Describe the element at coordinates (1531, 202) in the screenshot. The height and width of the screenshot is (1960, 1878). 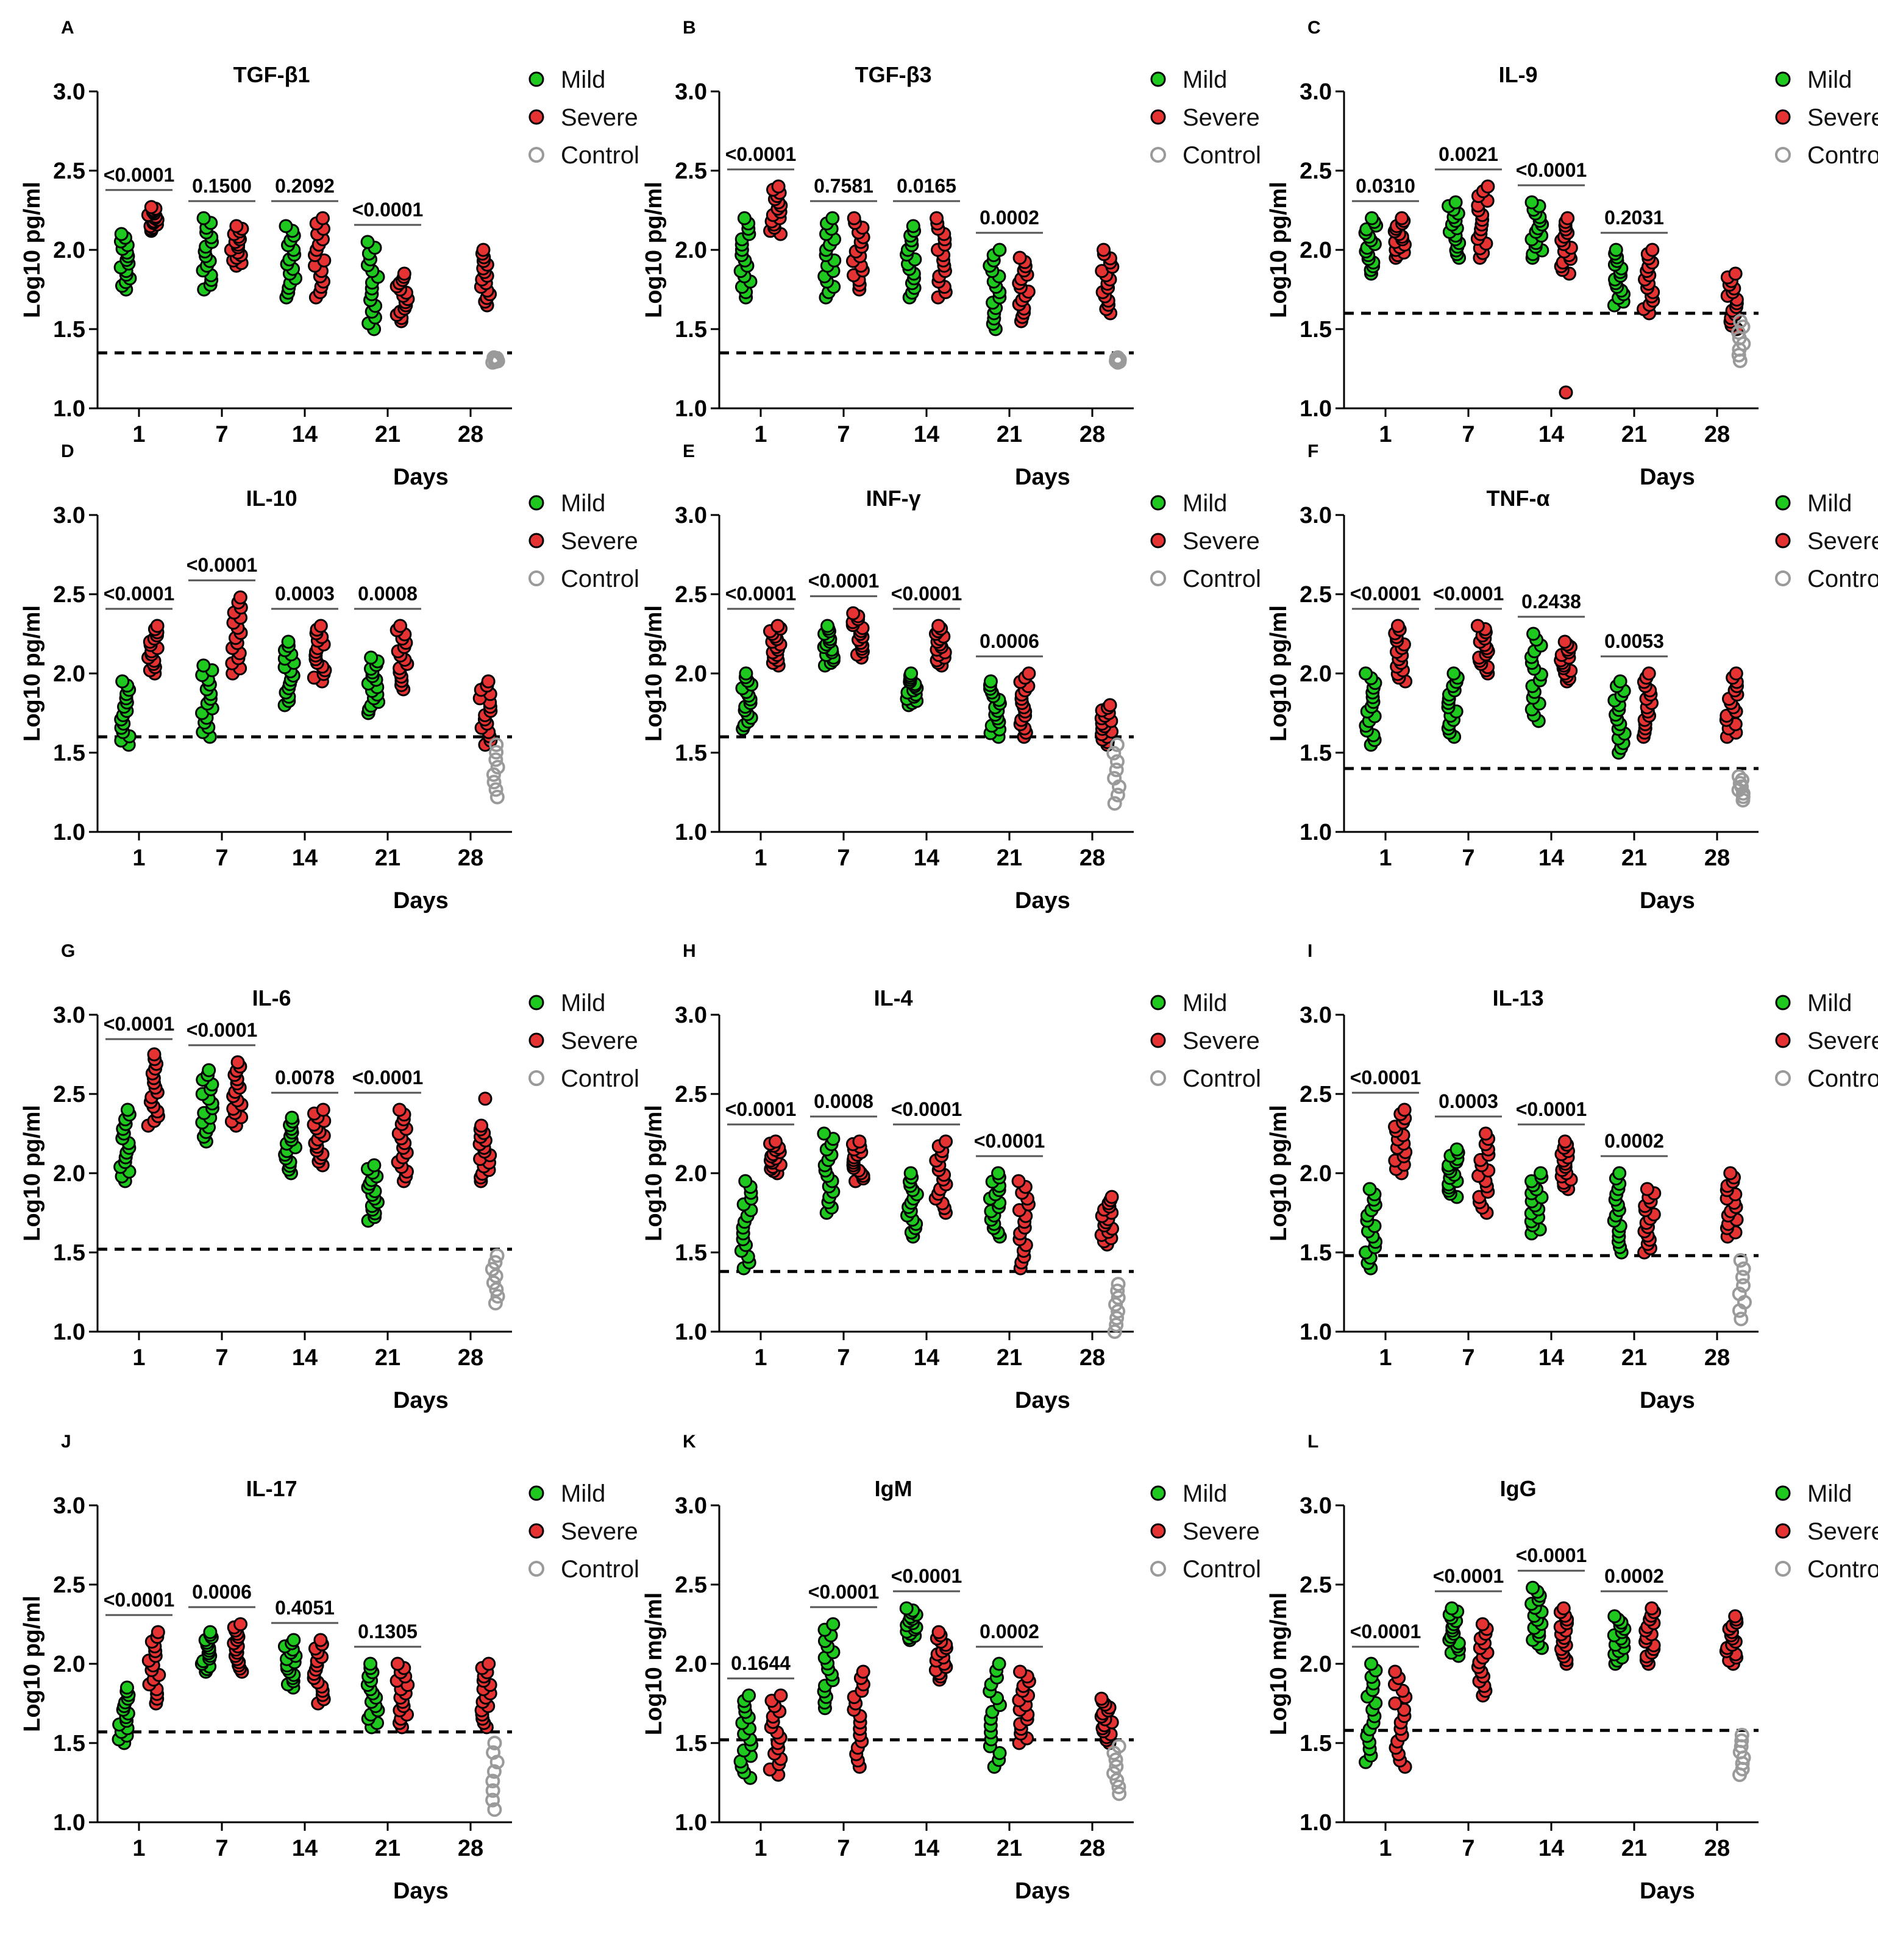
I see `panel-c-mild-point` at that location.